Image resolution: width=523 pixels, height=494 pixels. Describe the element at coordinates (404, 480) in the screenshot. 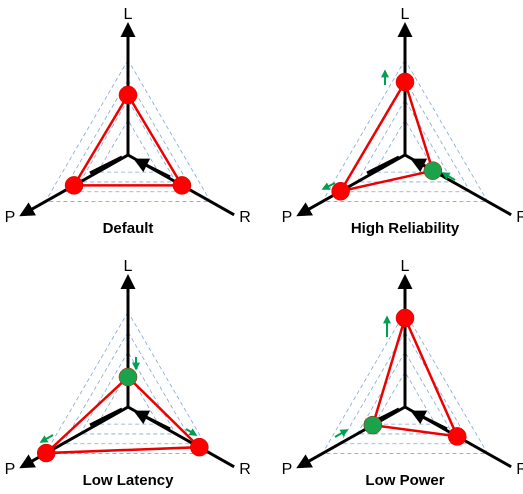

I see `panel-caption: Low Power` at that location.